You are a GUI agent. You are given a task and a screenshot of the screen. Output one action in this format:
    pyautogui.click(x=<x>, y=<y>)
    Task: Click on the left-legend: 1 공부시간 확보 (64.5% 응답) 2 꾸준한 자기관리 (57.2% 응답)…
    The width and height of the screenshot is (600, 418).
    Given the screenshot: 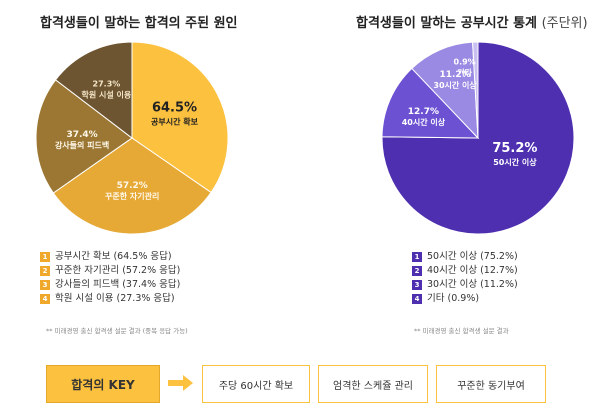 What is the action you would take?
    pyautogui.click(x=110, y=278)
    